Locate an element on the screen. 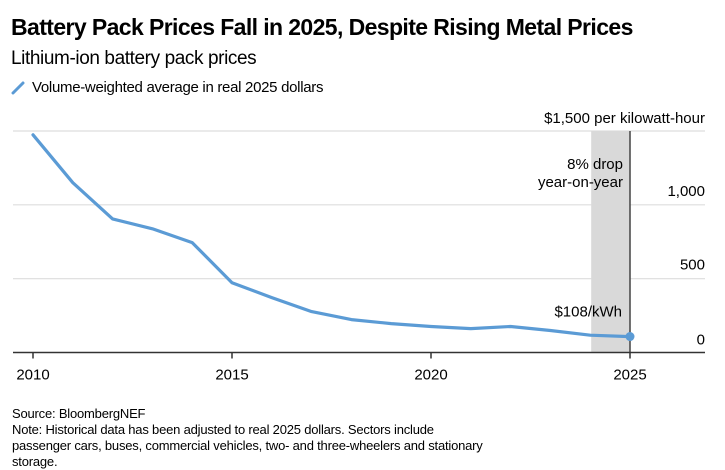 The height and width of the screenshot is (470, 725). annotation-drop-line2: year-on-year is located at coordinates (580, 182).